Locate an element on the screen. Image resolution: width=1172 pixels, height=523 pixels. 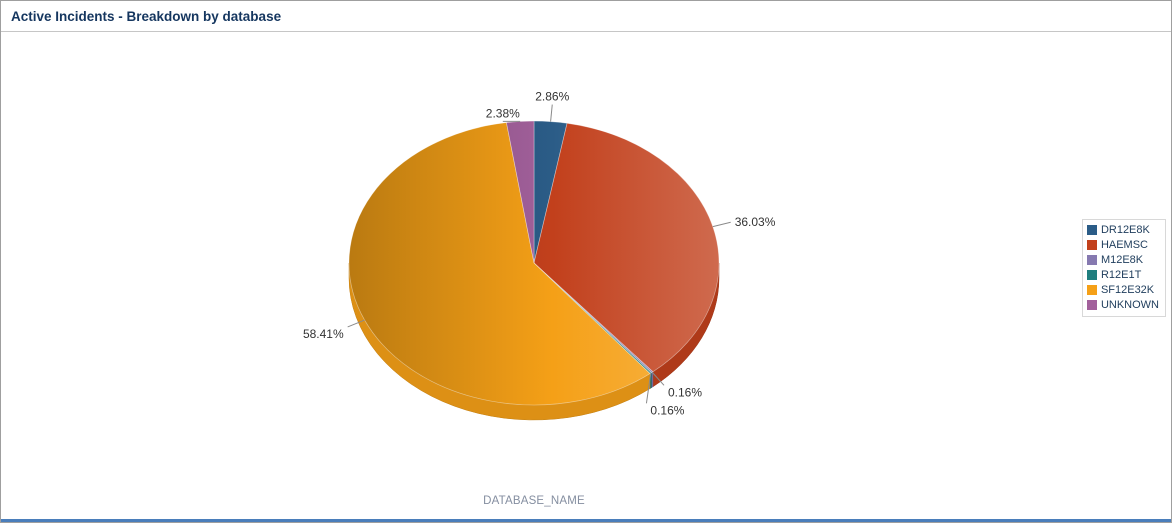
legend-item-SF12E32K: SF12E32K is located at coordinates (1122, 290).